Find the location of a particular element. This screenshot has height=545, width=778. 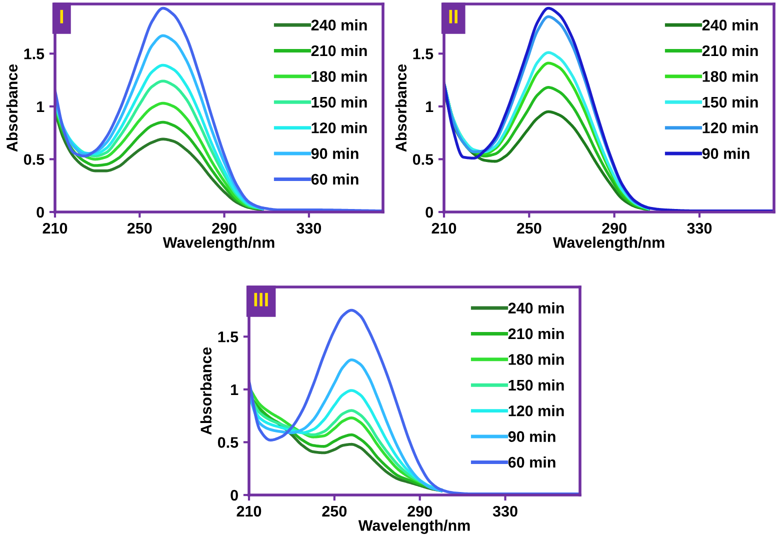

annotation: II is located at coordinates (453, 17).